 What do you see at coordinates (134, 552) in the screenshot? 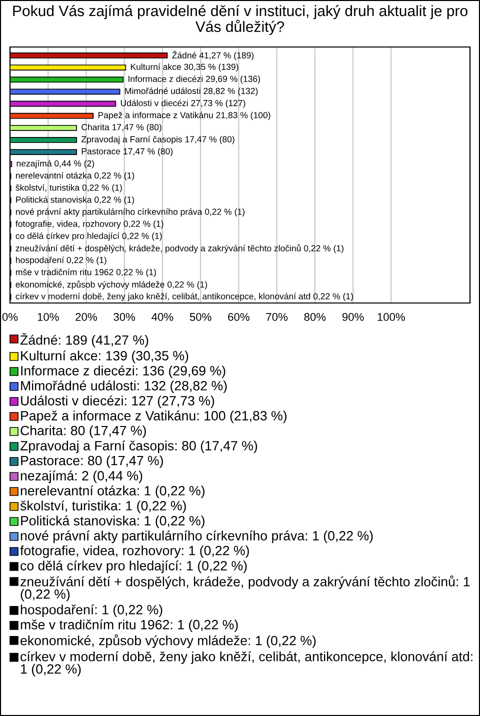
I see `text: fotografie, videa, rozhovory: 1 (0,22 %)` at bounding box center [134, 552].